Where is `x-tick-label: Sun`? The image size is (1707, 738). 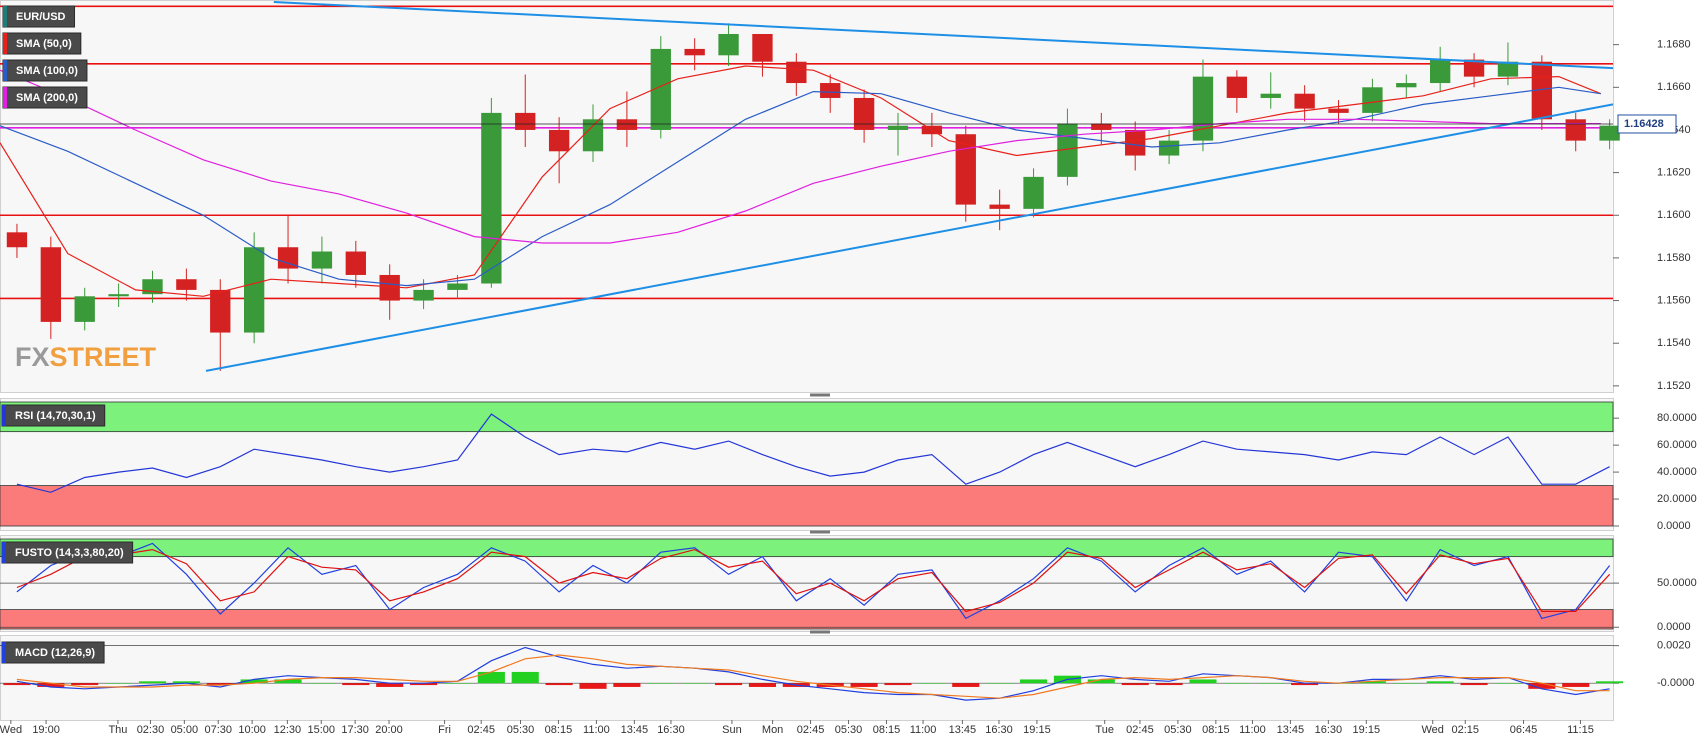
x-tick-label: Sun is located at coordinates (732, 730).